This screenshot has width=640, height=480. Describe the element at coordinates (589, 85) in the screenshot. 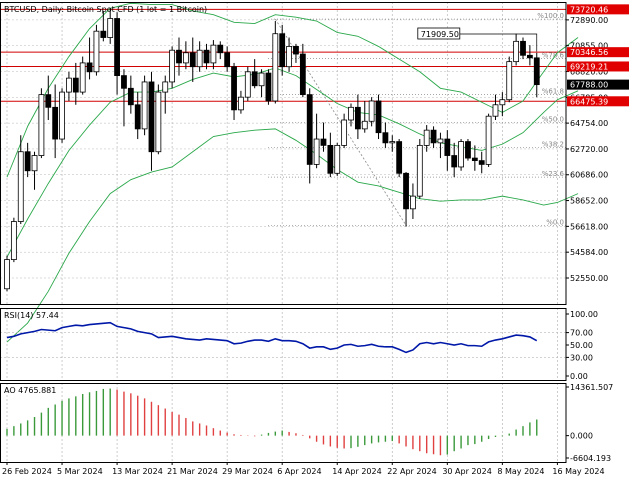

I see `price-tag-label: 67788.00` at that location.